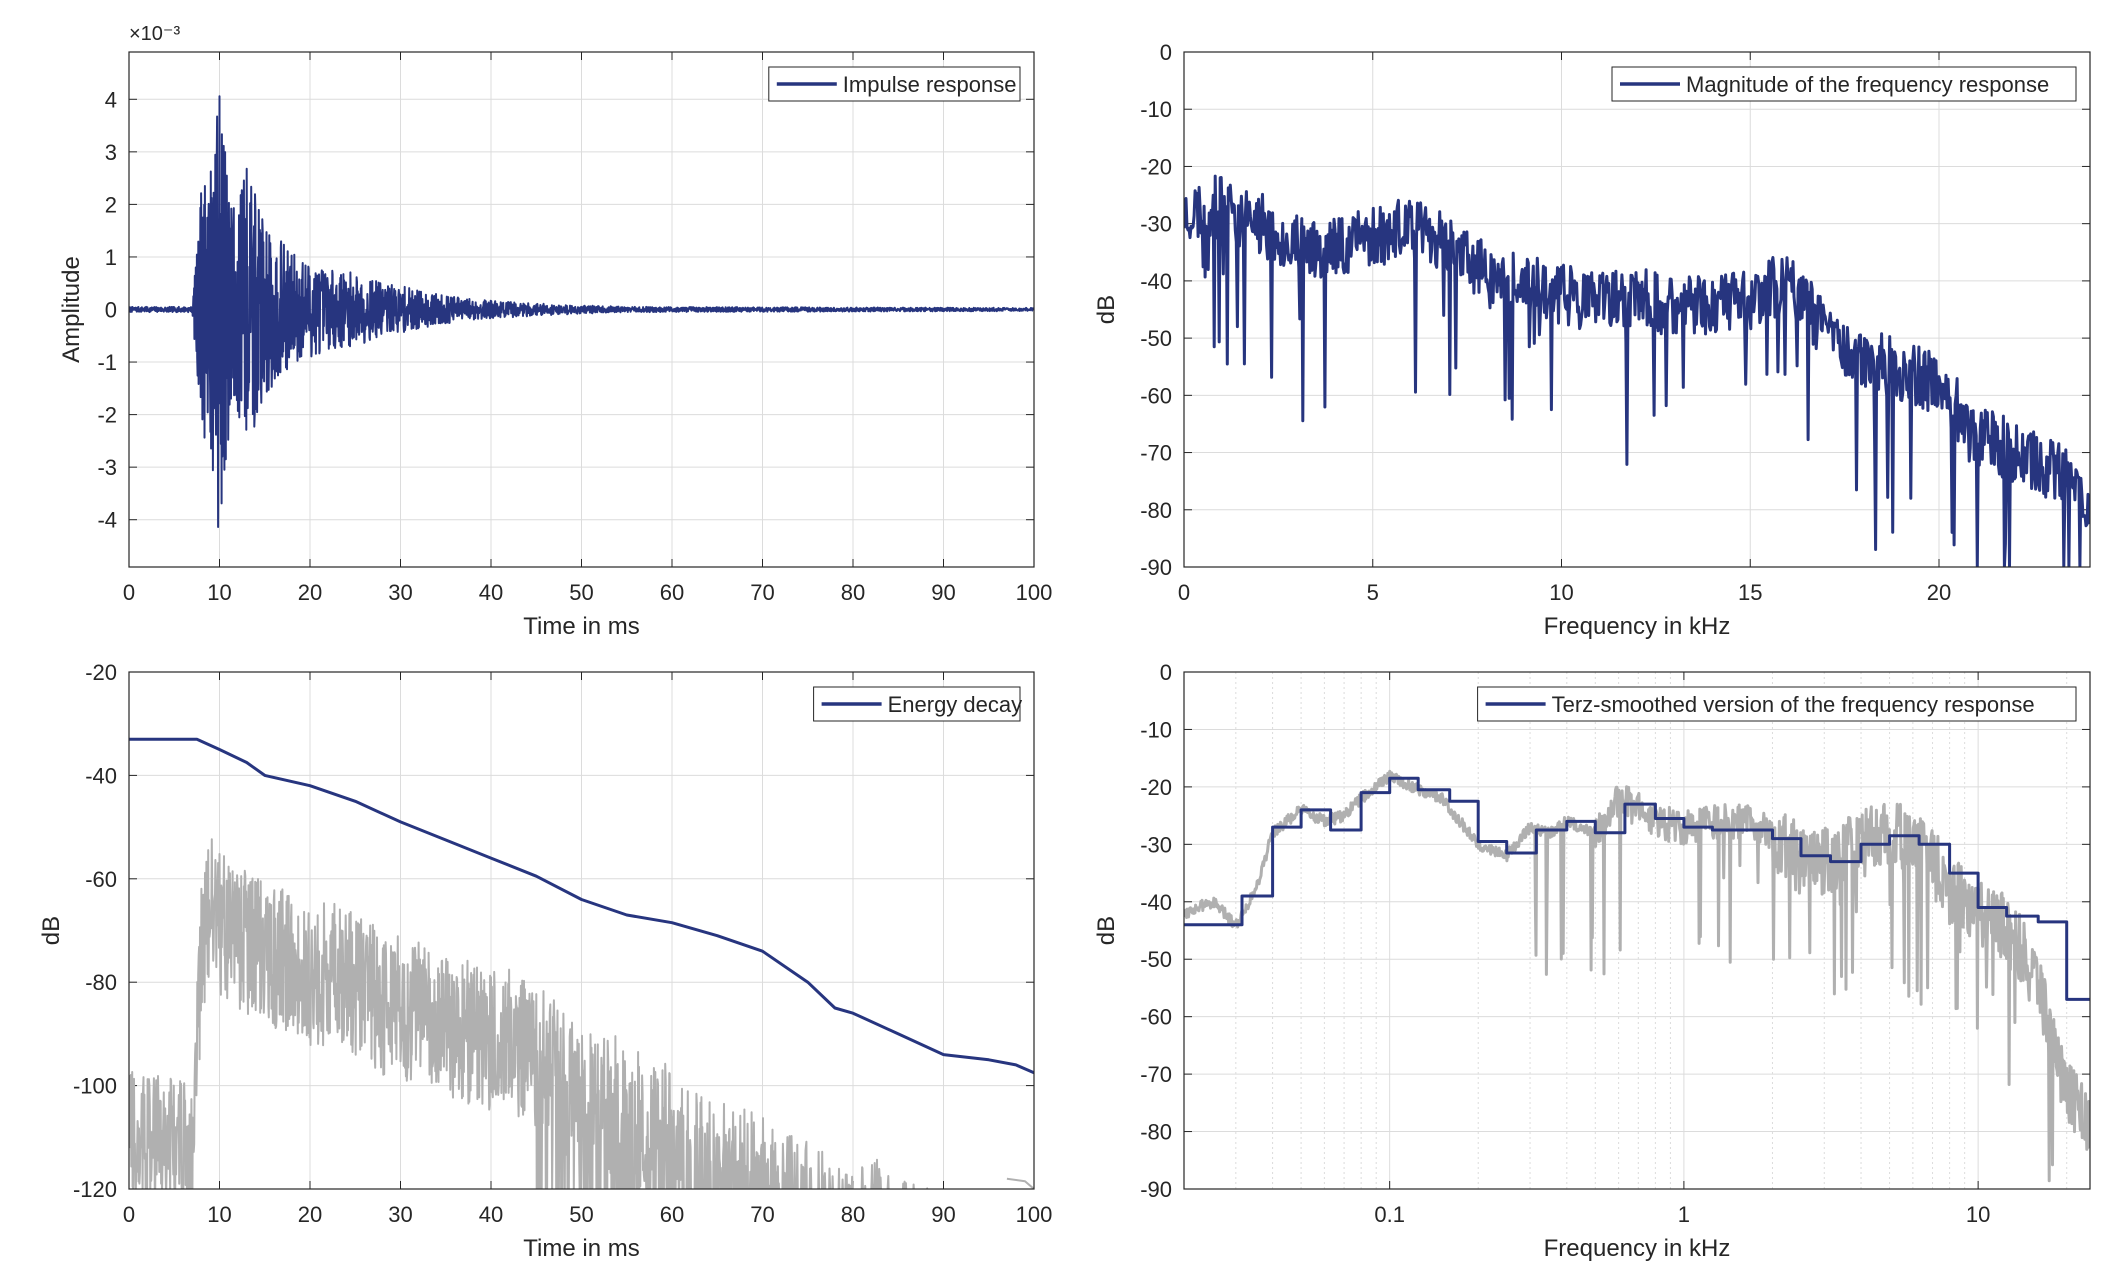 The image size is (2126, 1276). What do you see at coordinates (111, 204) in the screenshot?
I see `y-tick-label: 2` at bounding box center [111, 204].